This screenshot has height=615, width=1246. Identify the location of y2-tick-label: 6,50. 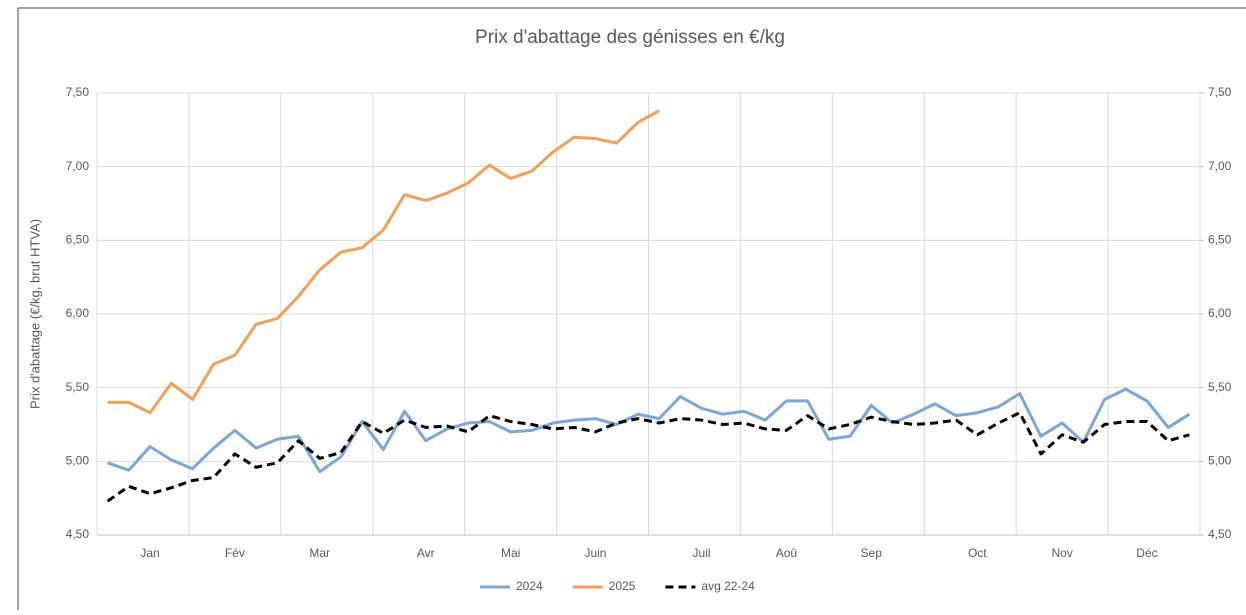
(1220, 240).